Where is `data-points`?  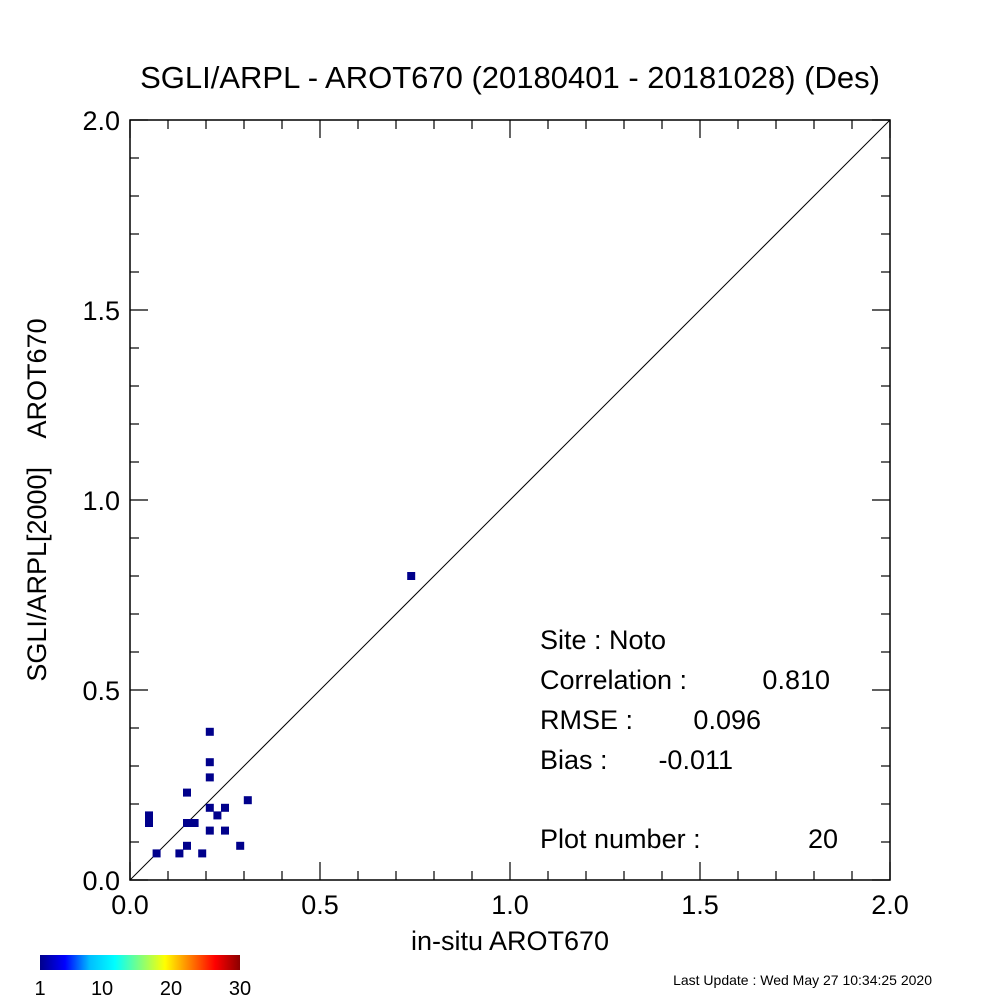 data-points is located at coordinates (280, 715).